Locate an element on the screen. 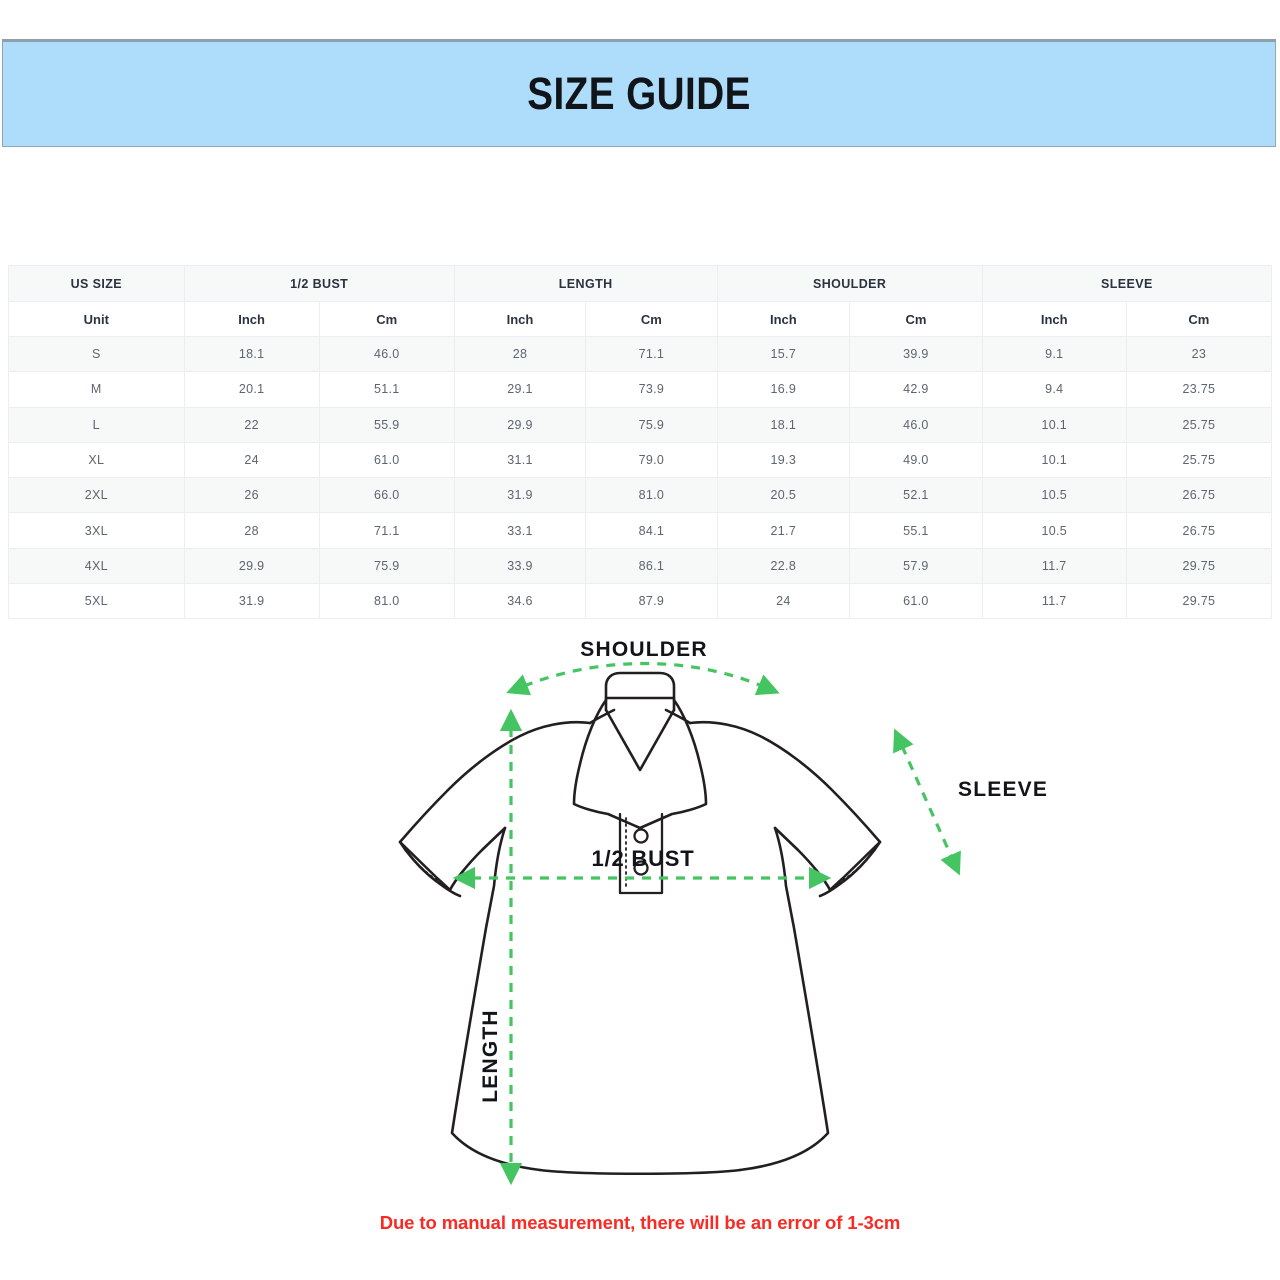 This screenshot has height=1280, width=1280. cell-bust-inch: 22 is located at coordinates (251, 424).